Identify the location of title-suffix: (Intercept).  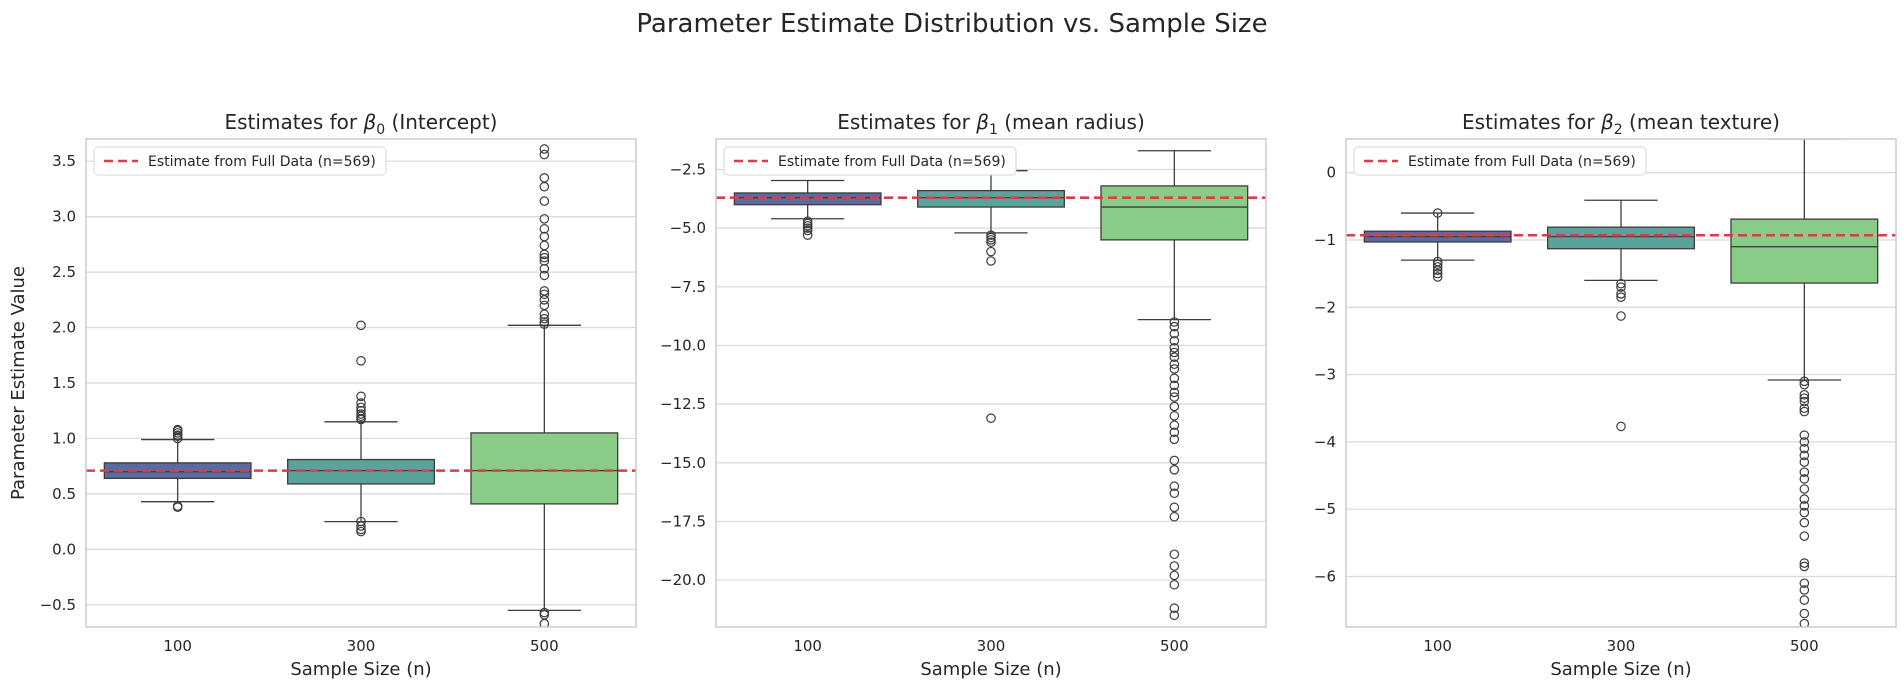
(441, 122).